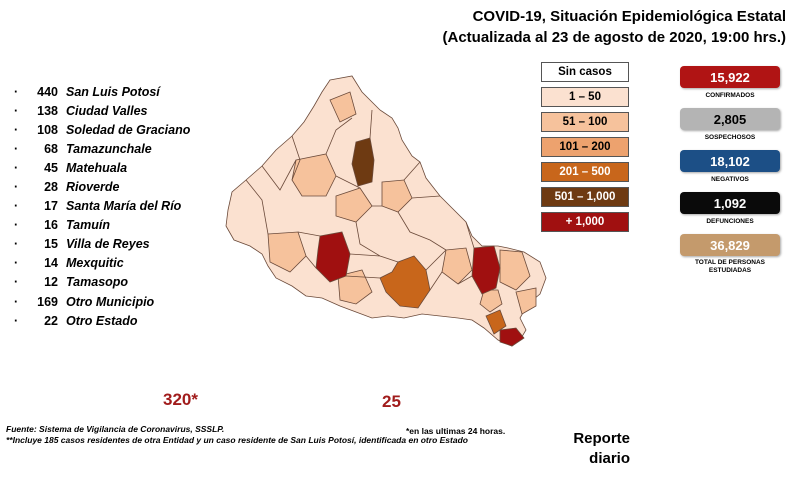  I want to click on stat-label: SOSPECHOSOS, so click(730, 137).